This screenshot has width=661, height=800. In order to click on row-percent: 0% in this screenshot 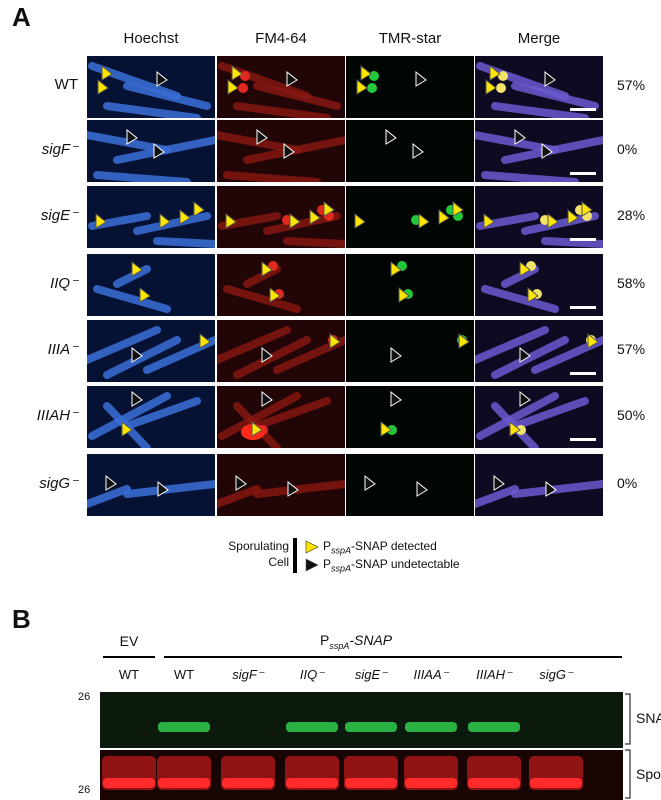, I will do `click(627, 483)`.